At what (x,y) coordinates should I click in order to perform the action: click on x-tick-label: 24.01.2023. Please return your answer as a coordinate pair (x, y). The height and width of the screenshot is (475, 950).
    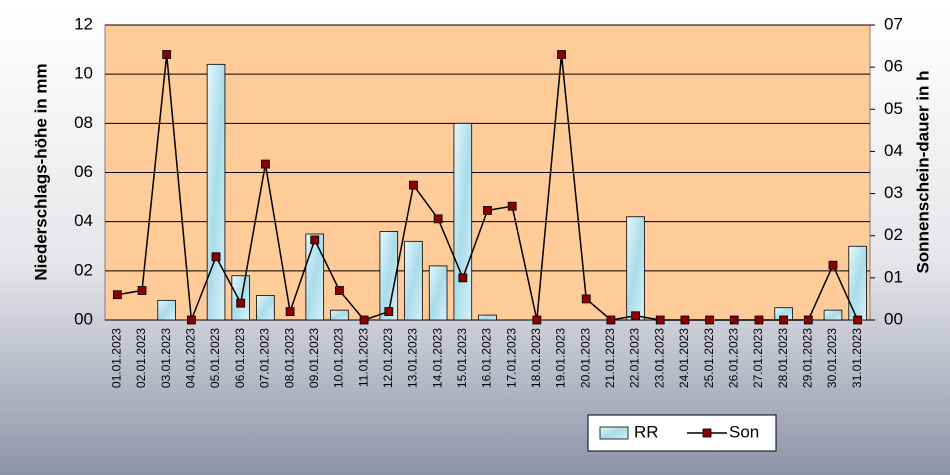
    Looking at the image, I should click on (684, 358).